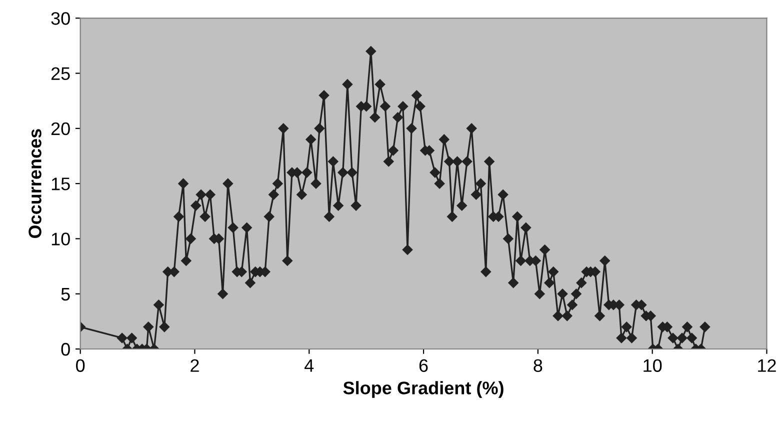  Describe the element at coordinates (60, 73) in the screenshot. I see `y-tick-label: 25` at that location.